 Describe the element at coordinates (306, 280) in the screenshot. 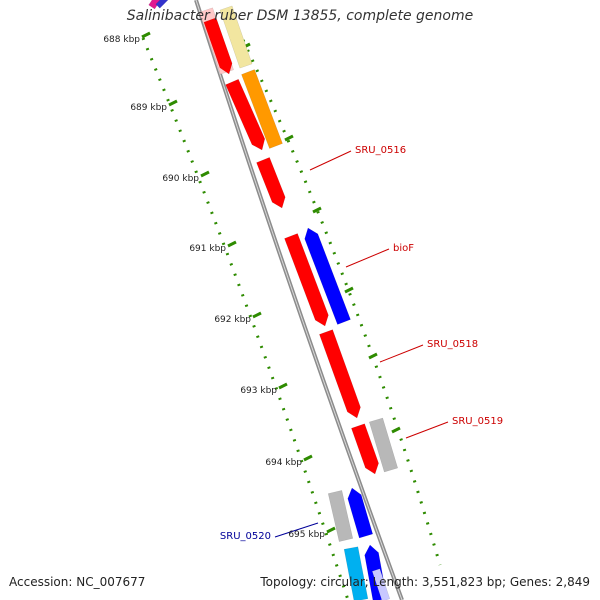

I see `gene-red-biof` at that location.